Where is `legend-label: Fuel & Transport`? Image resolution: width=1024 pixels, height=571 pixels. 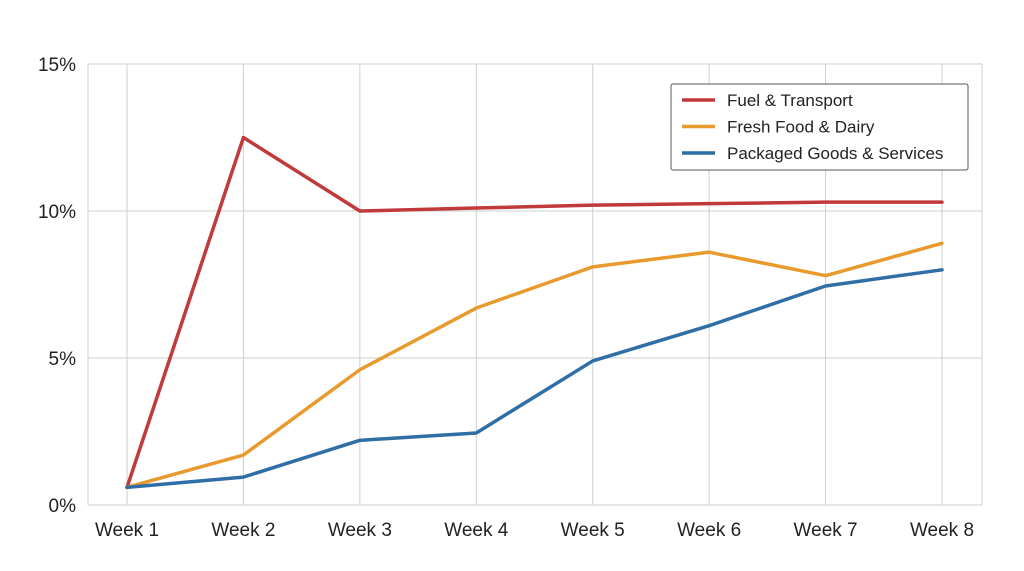
legend-label: Fuel & Transport is located at coordinates (790, 100).